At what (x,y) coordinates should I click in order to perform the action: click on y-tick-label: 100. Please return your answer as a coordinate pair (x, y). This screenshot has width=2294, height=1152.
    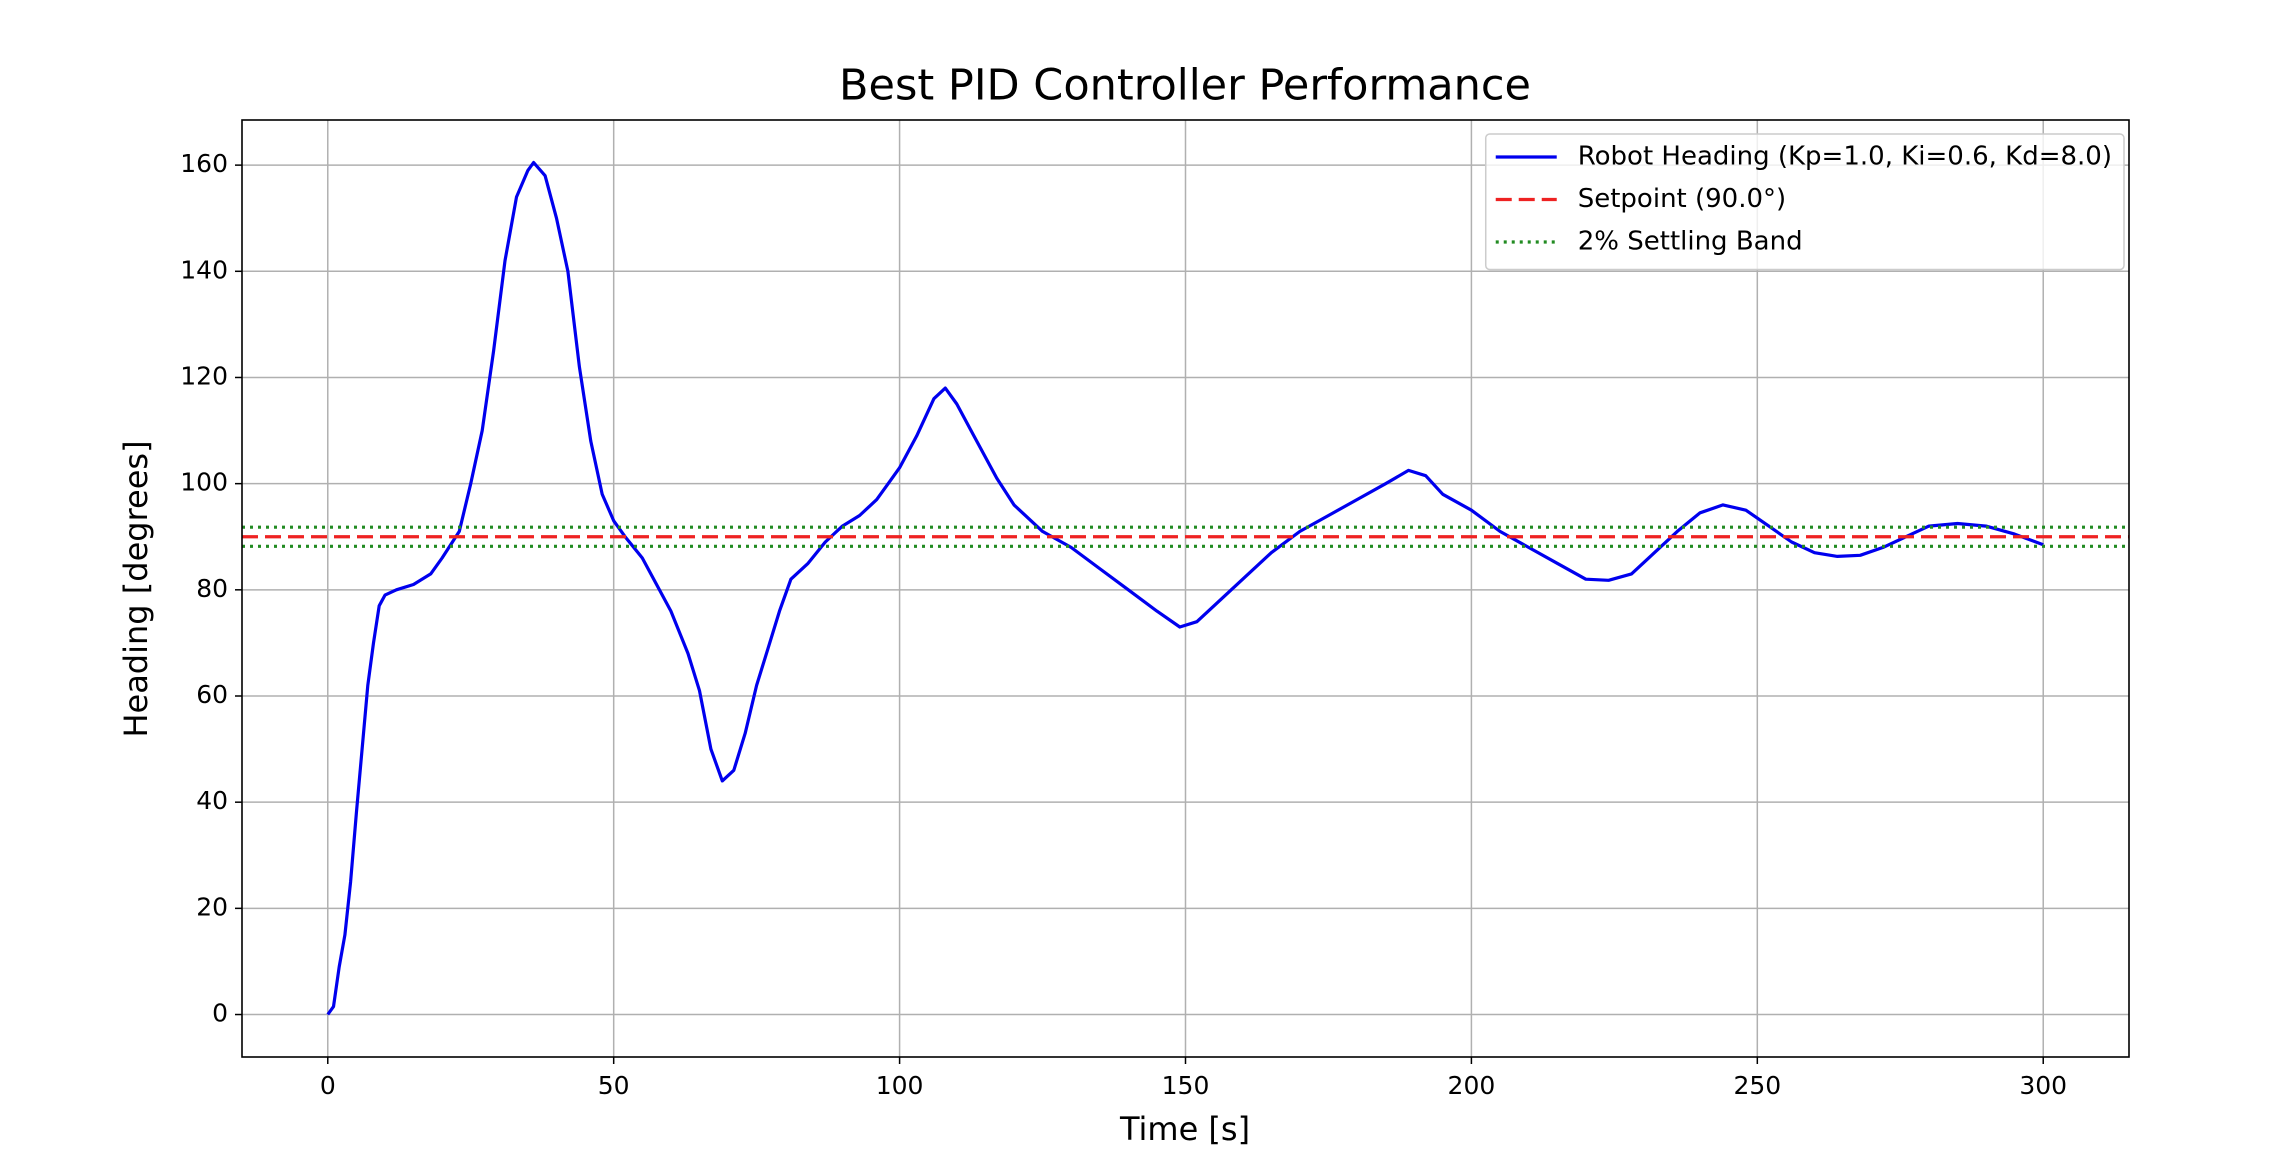
    Looking at the image, I should click on (204, 482).